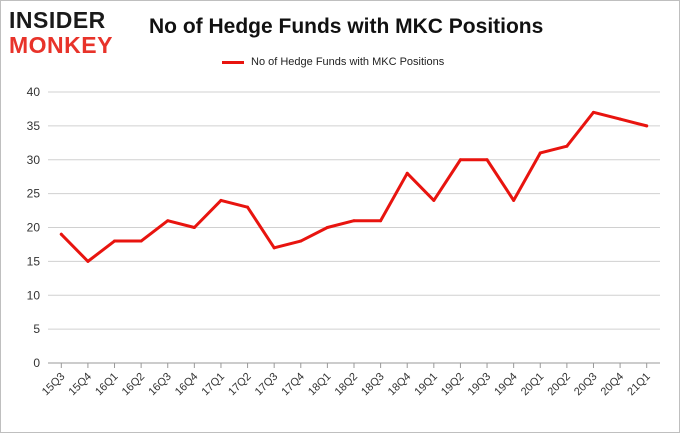 This screenshot has width=680, height=434. Describe the element at coordinates (34, 194) in the screenshot. I see `y-tick-label: 25` at that location.